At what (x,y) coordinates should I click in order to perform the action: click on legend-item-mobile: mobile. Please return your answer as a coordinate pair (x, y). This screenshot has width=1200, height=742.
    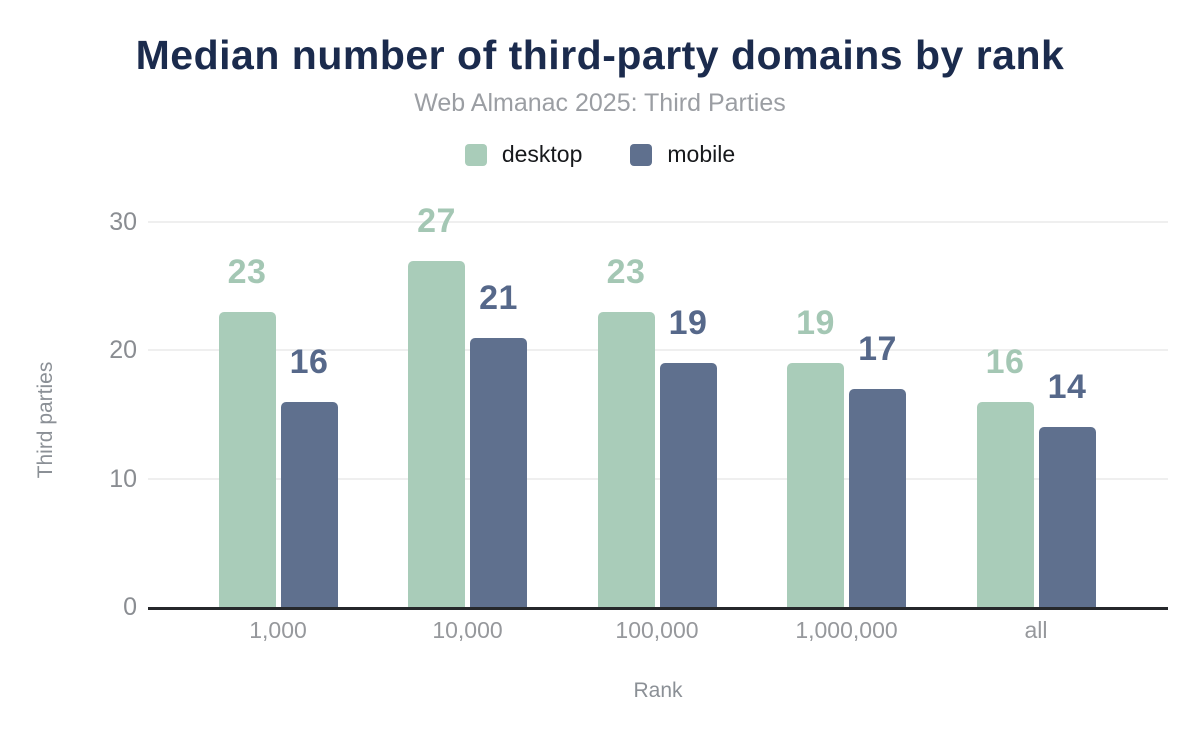
    Looking at the image, I should click on (682, 154).